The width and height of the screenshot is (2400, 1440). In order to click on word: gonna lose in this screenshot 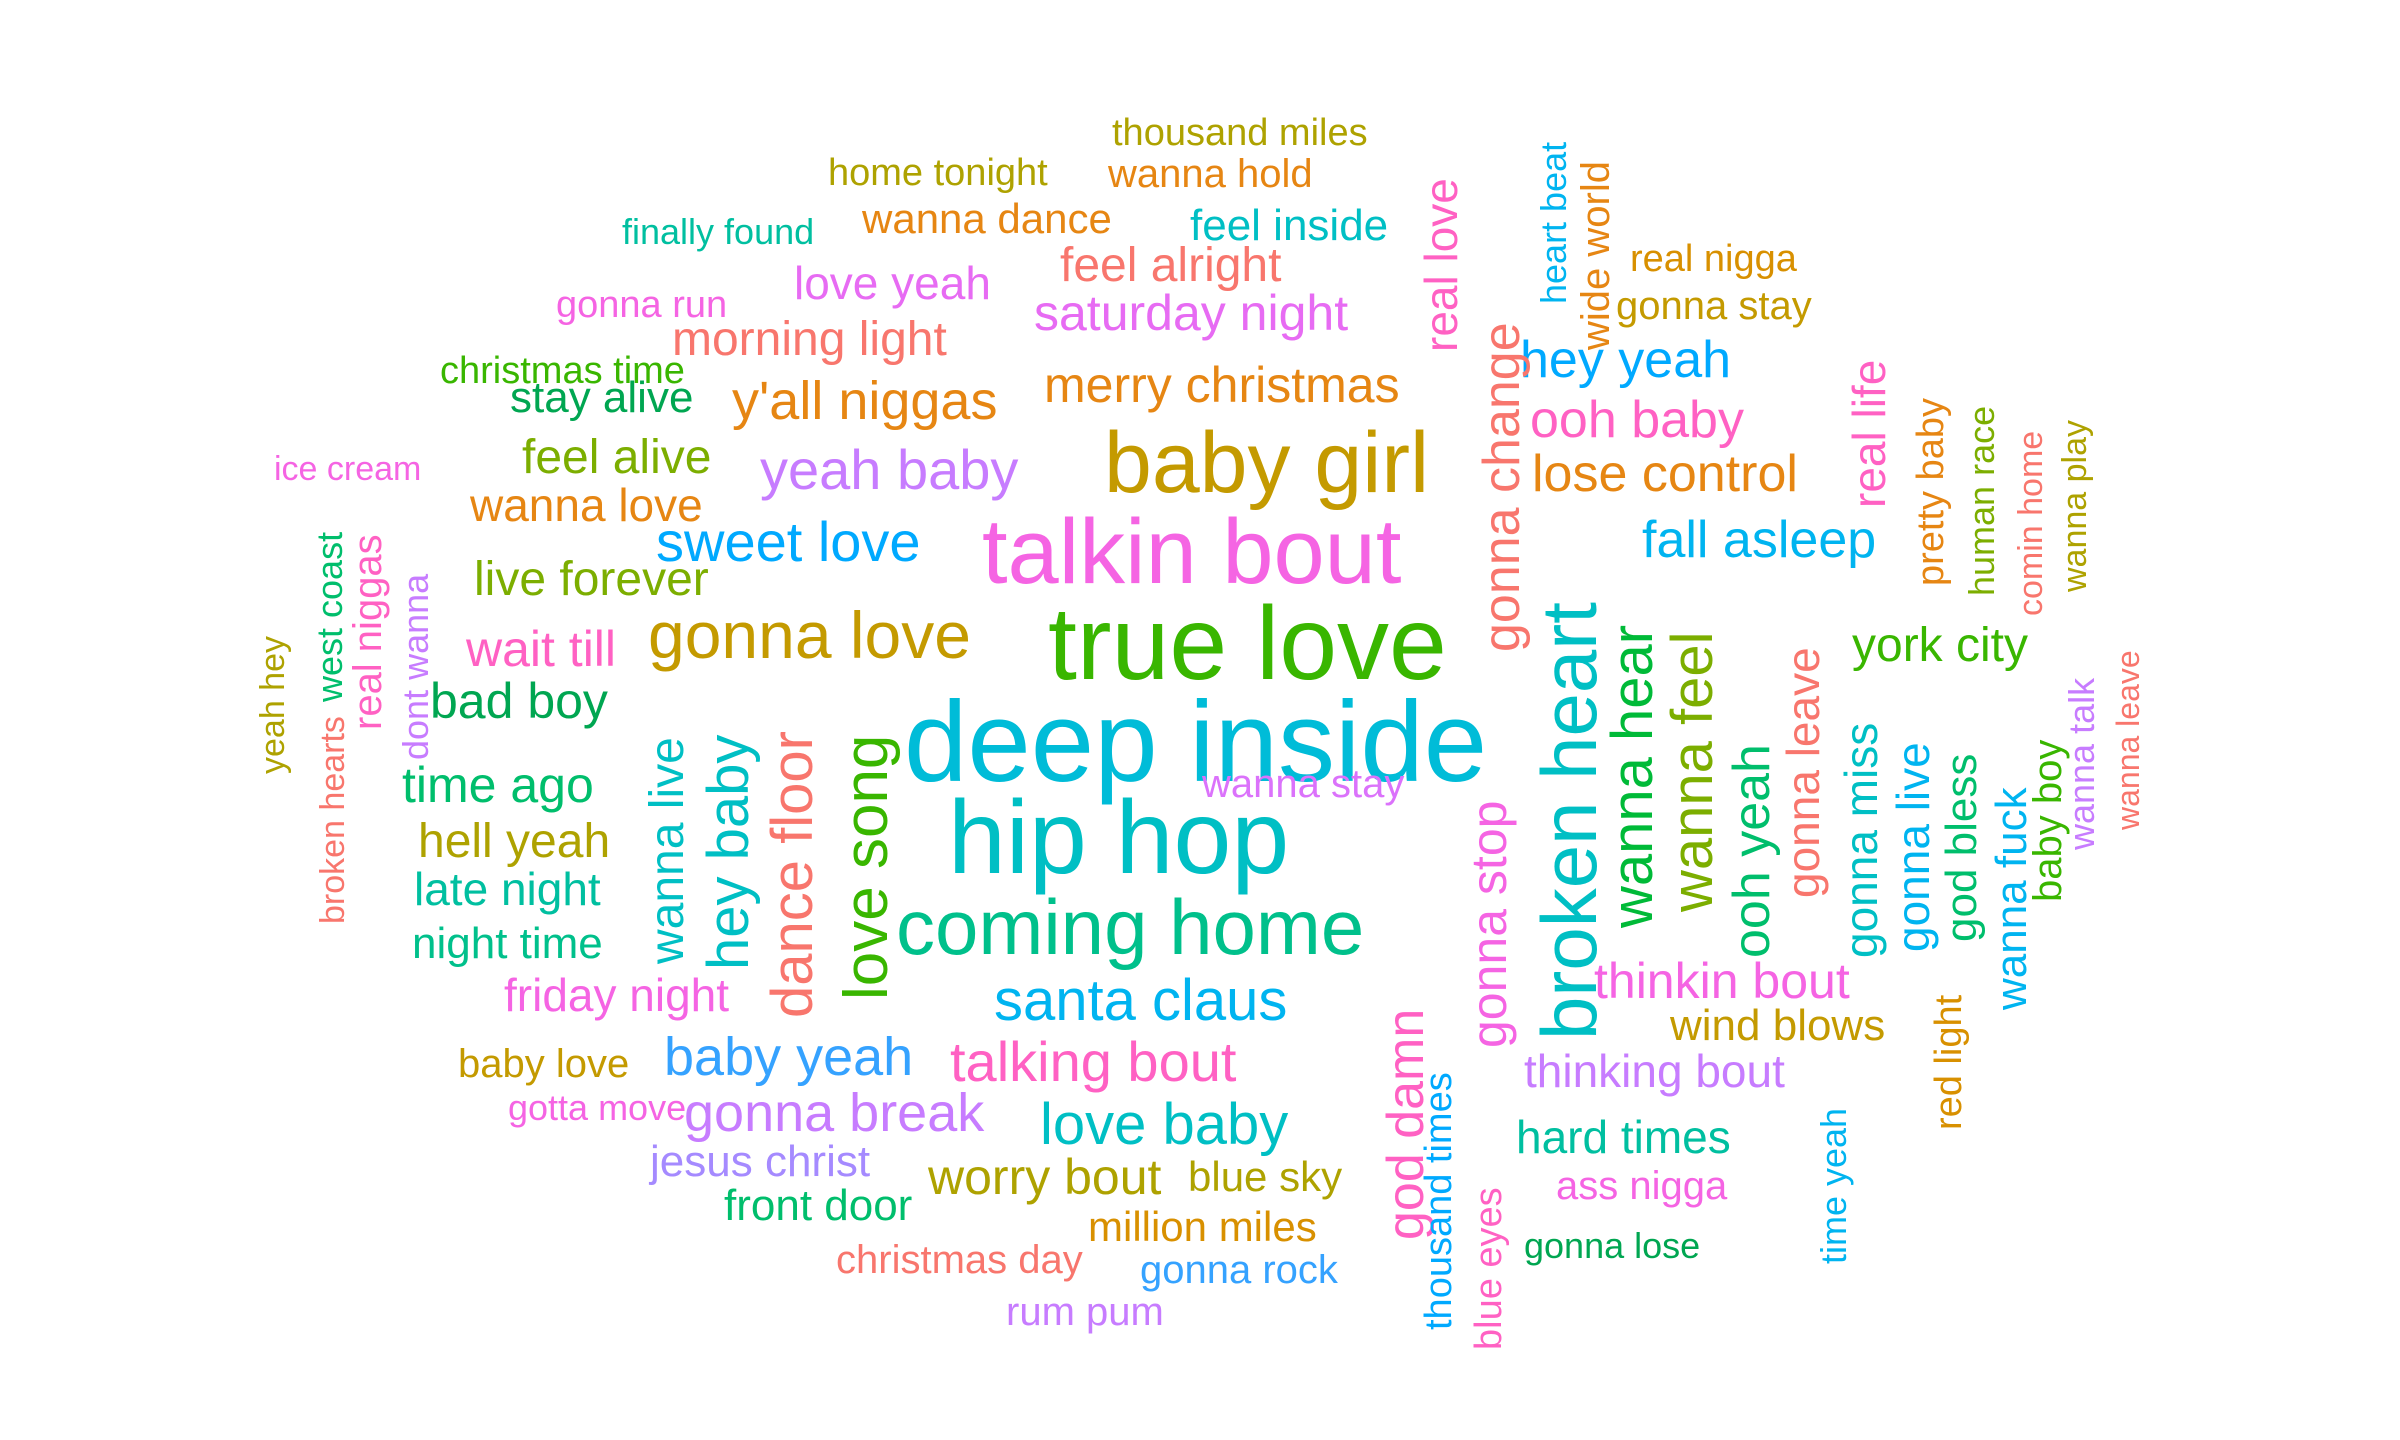, I will do `click(1612, 1245)`.